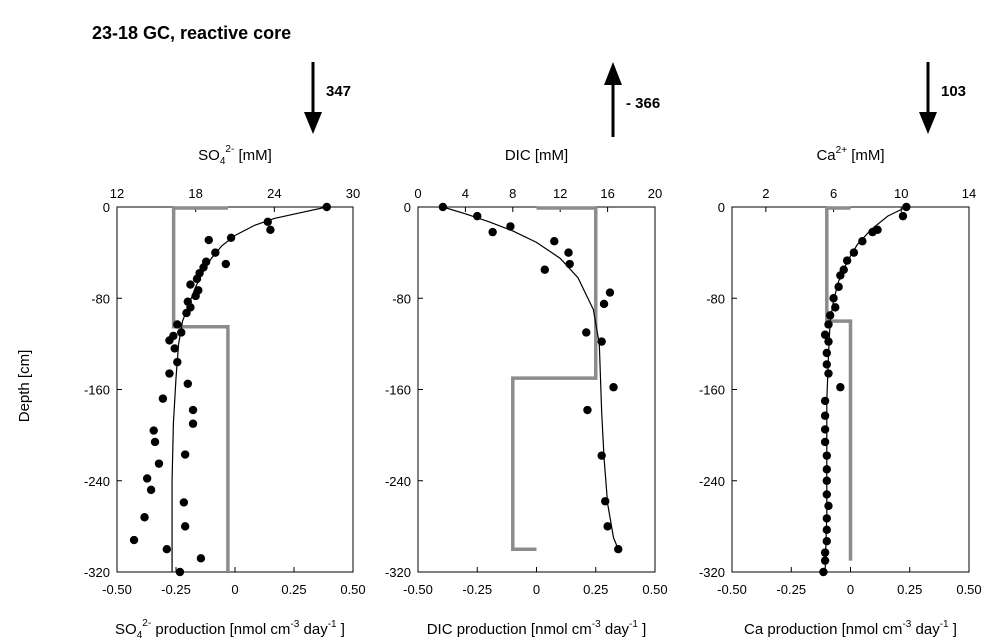  What do you see at coordinates (230, 629) in the screenshot?
I see `production-axis-label: SO42- production [nmol cm-3 day-1 ]` at bounding box center [230, 629].